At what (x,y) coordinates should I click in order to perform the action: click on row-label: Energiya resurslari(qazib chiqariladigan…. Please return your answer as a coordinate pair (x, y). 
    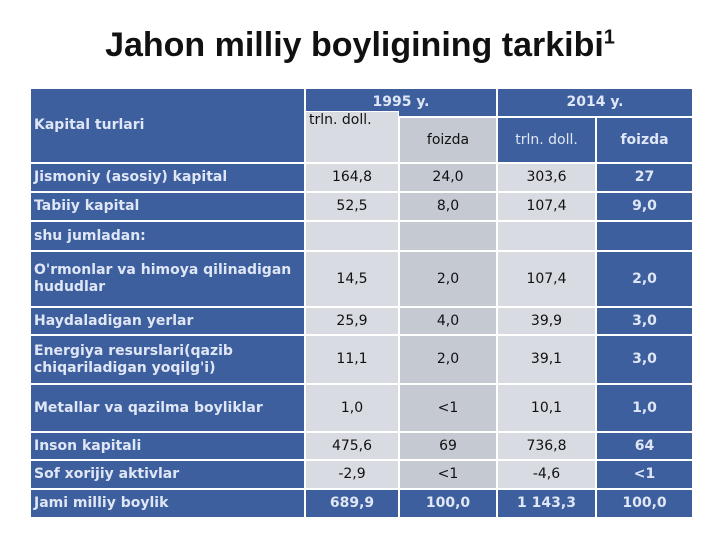
    Looking at the image, I should click on (167, 359).